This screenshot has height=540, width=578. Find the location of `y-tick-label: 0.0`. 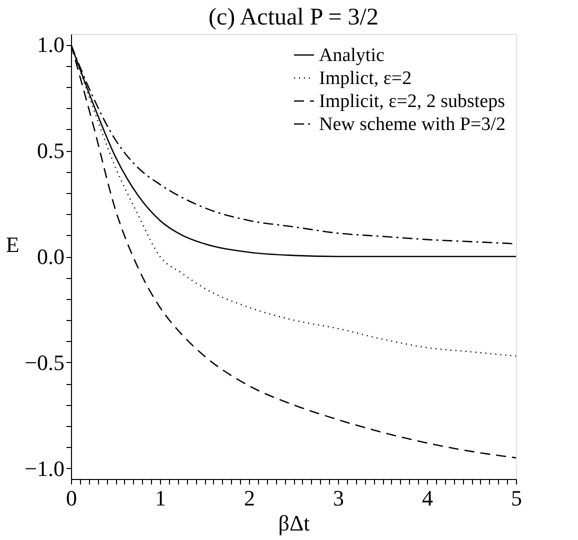

y-tick-label: 0.0 is located at coordinates (50, 256).